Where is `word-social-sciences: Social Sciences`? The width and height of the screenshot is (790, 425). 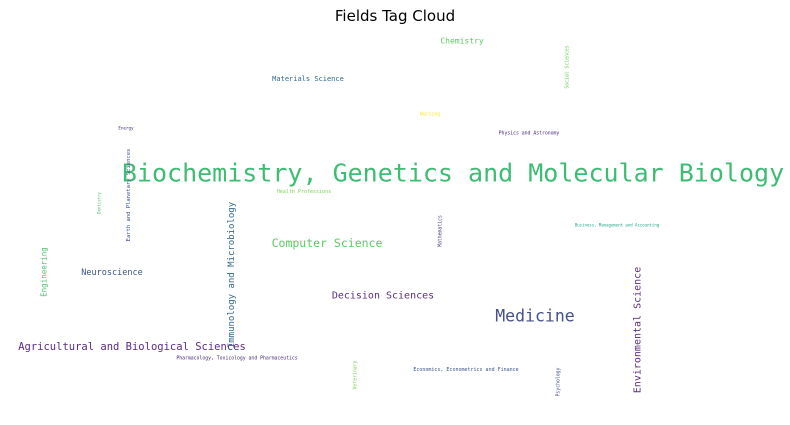 word-social-sciences: Social Sciences is located at coordinates (568, 66).